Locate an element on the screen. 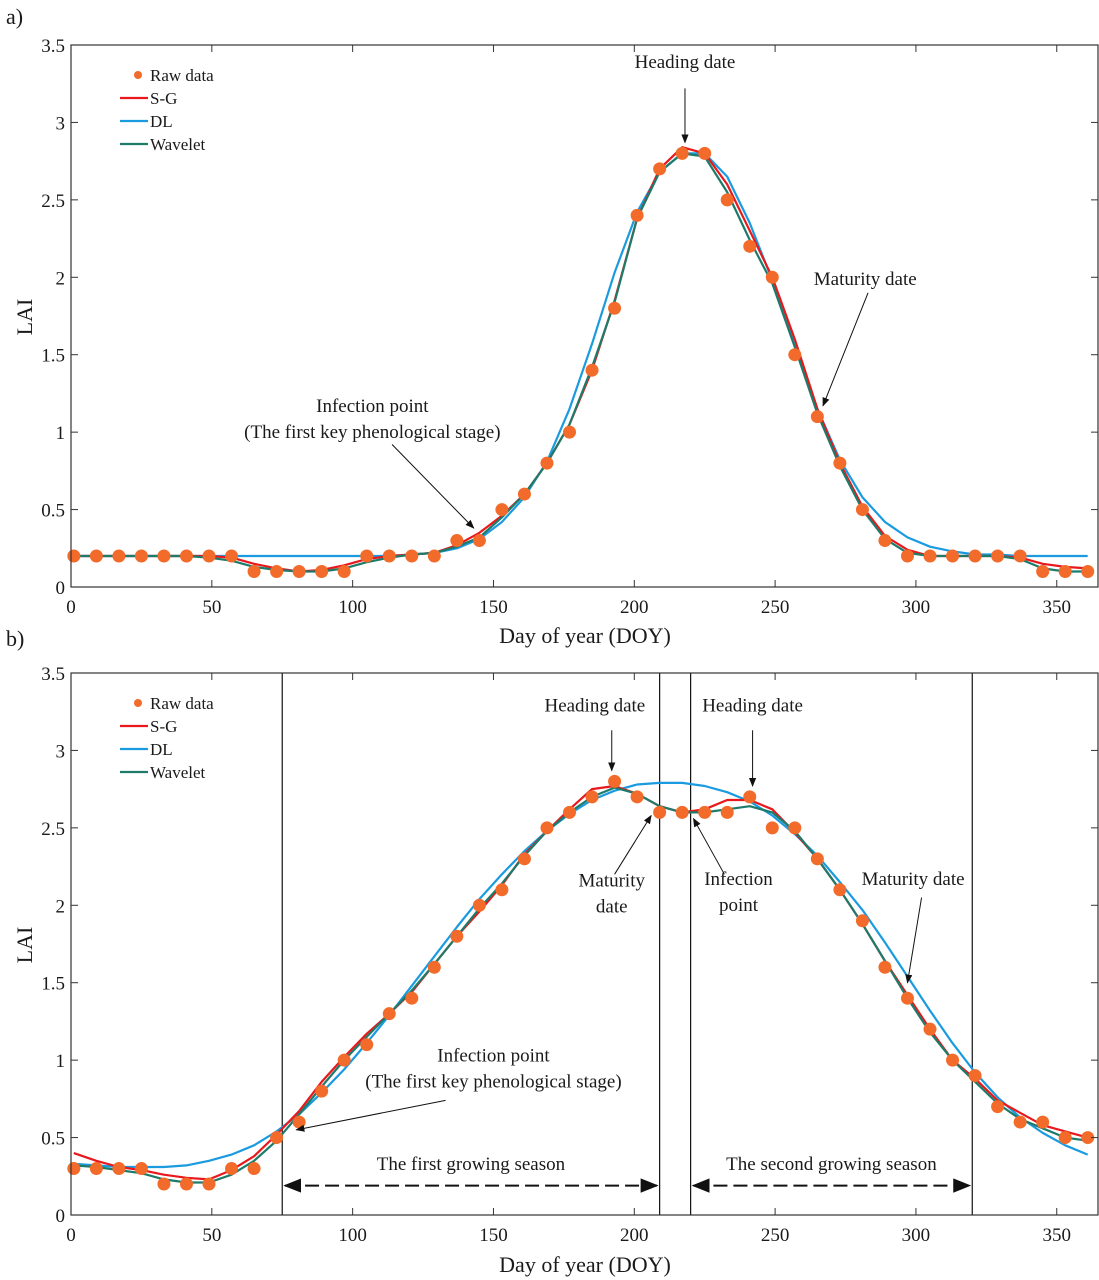 This screenshot has width=1099, height=1280. panel-a-label: a) is located at coordinates (14, 16).